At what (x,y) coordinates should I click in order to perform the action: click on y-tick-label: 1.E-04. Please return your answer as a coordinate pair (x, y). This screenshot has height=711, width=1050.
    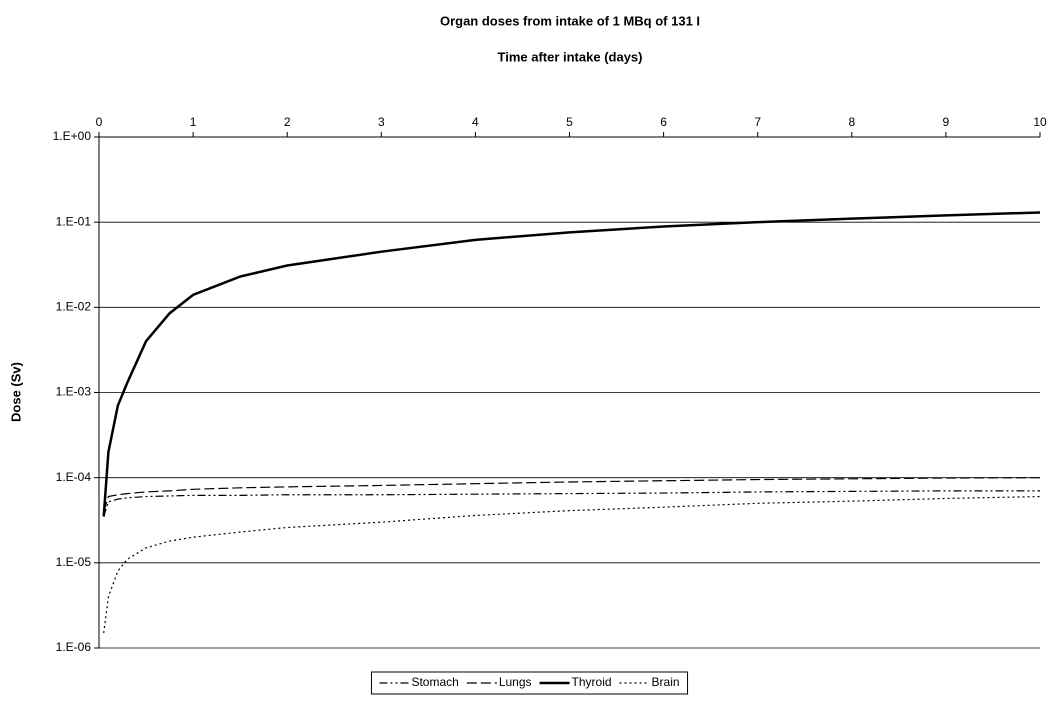
    Looking at the image, I should click on (74, 477).